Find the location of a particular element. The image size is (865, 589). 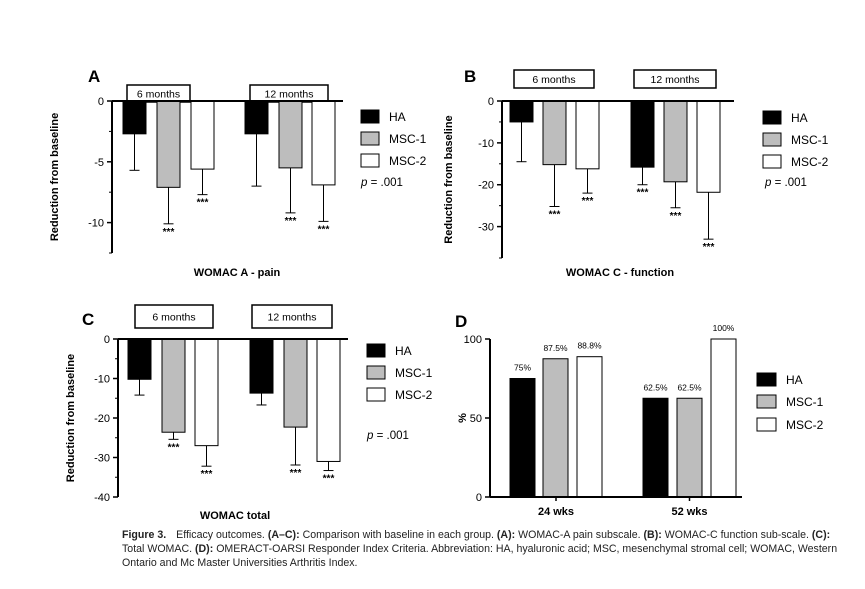

panel-letter: C is located at coordinates (88, 319).